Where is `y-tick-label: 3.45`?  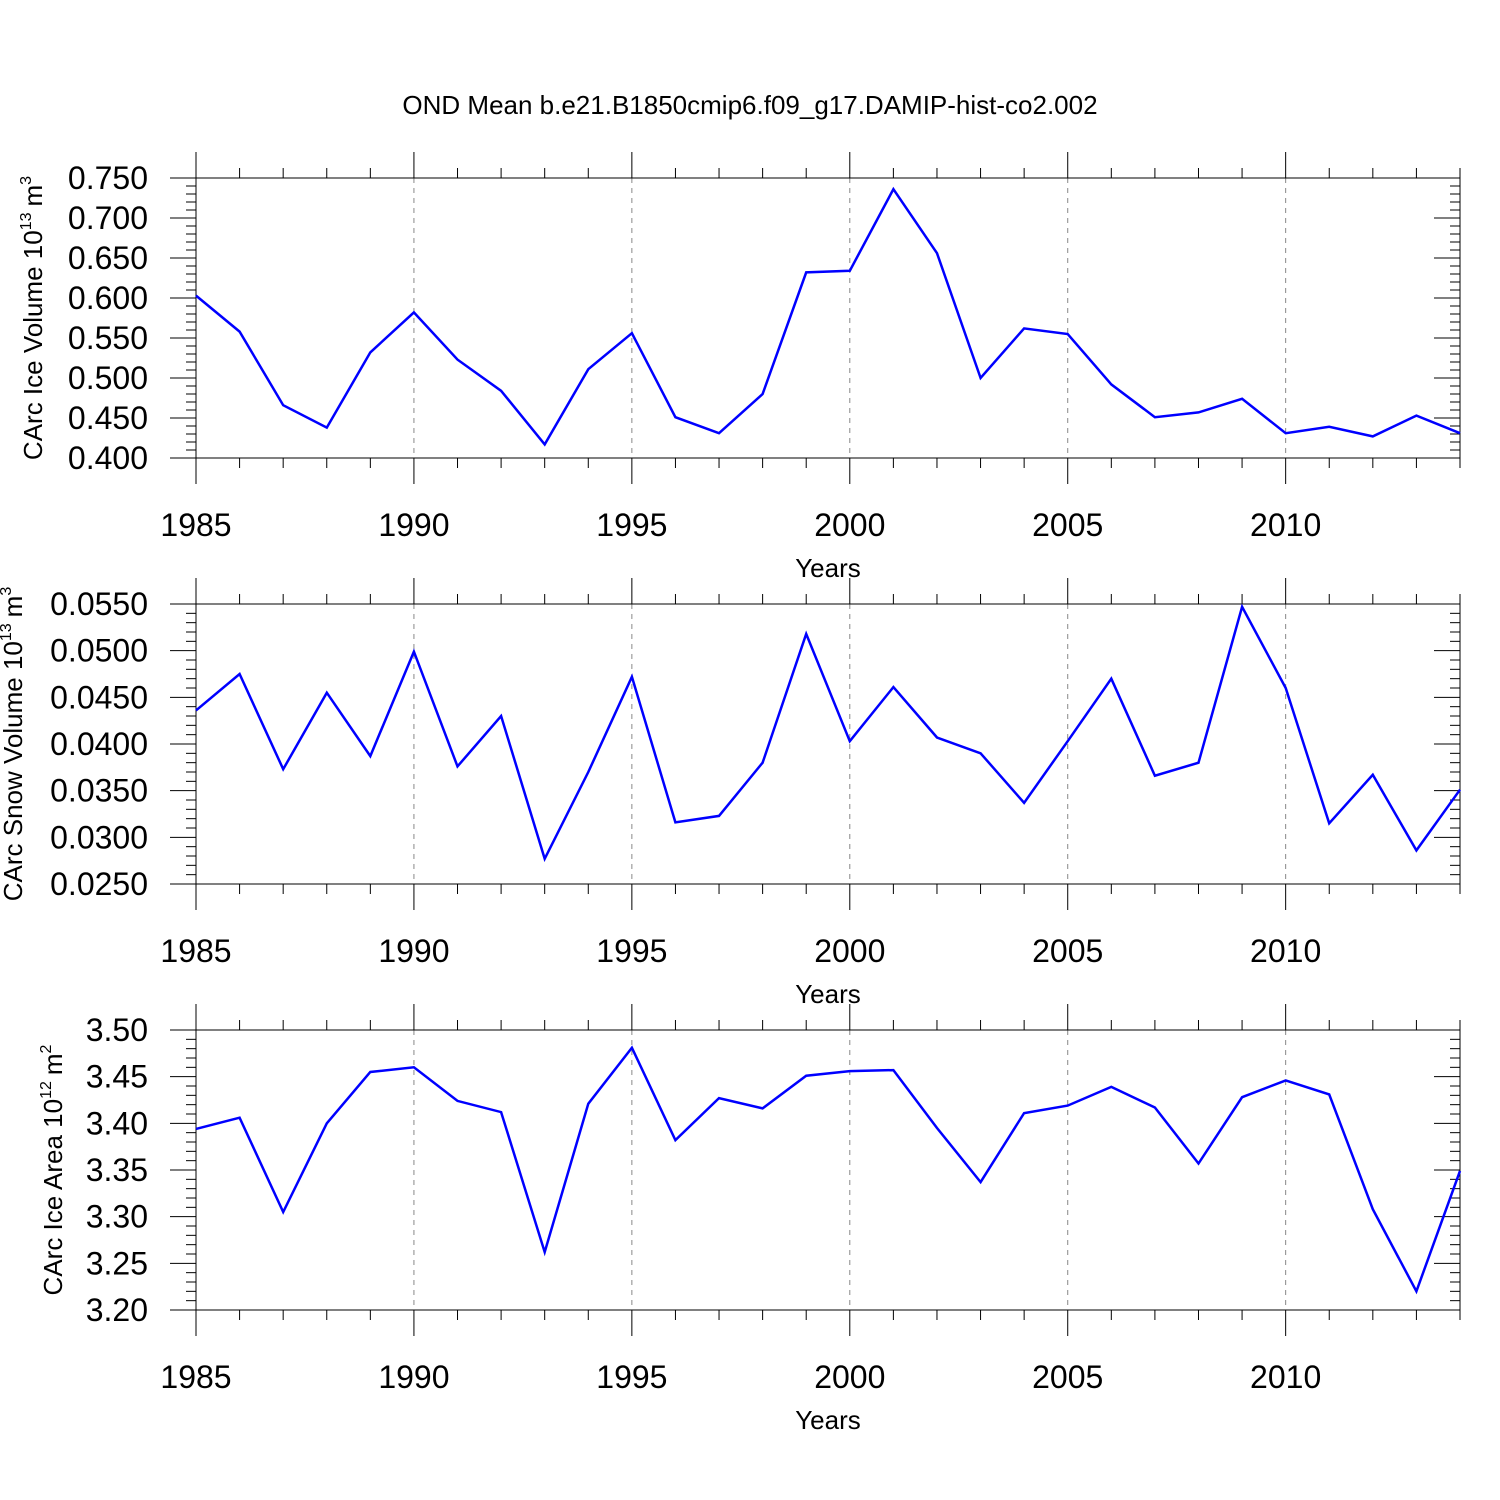 y-tick-label: 3.45 is located at coordinates (117, 1077).